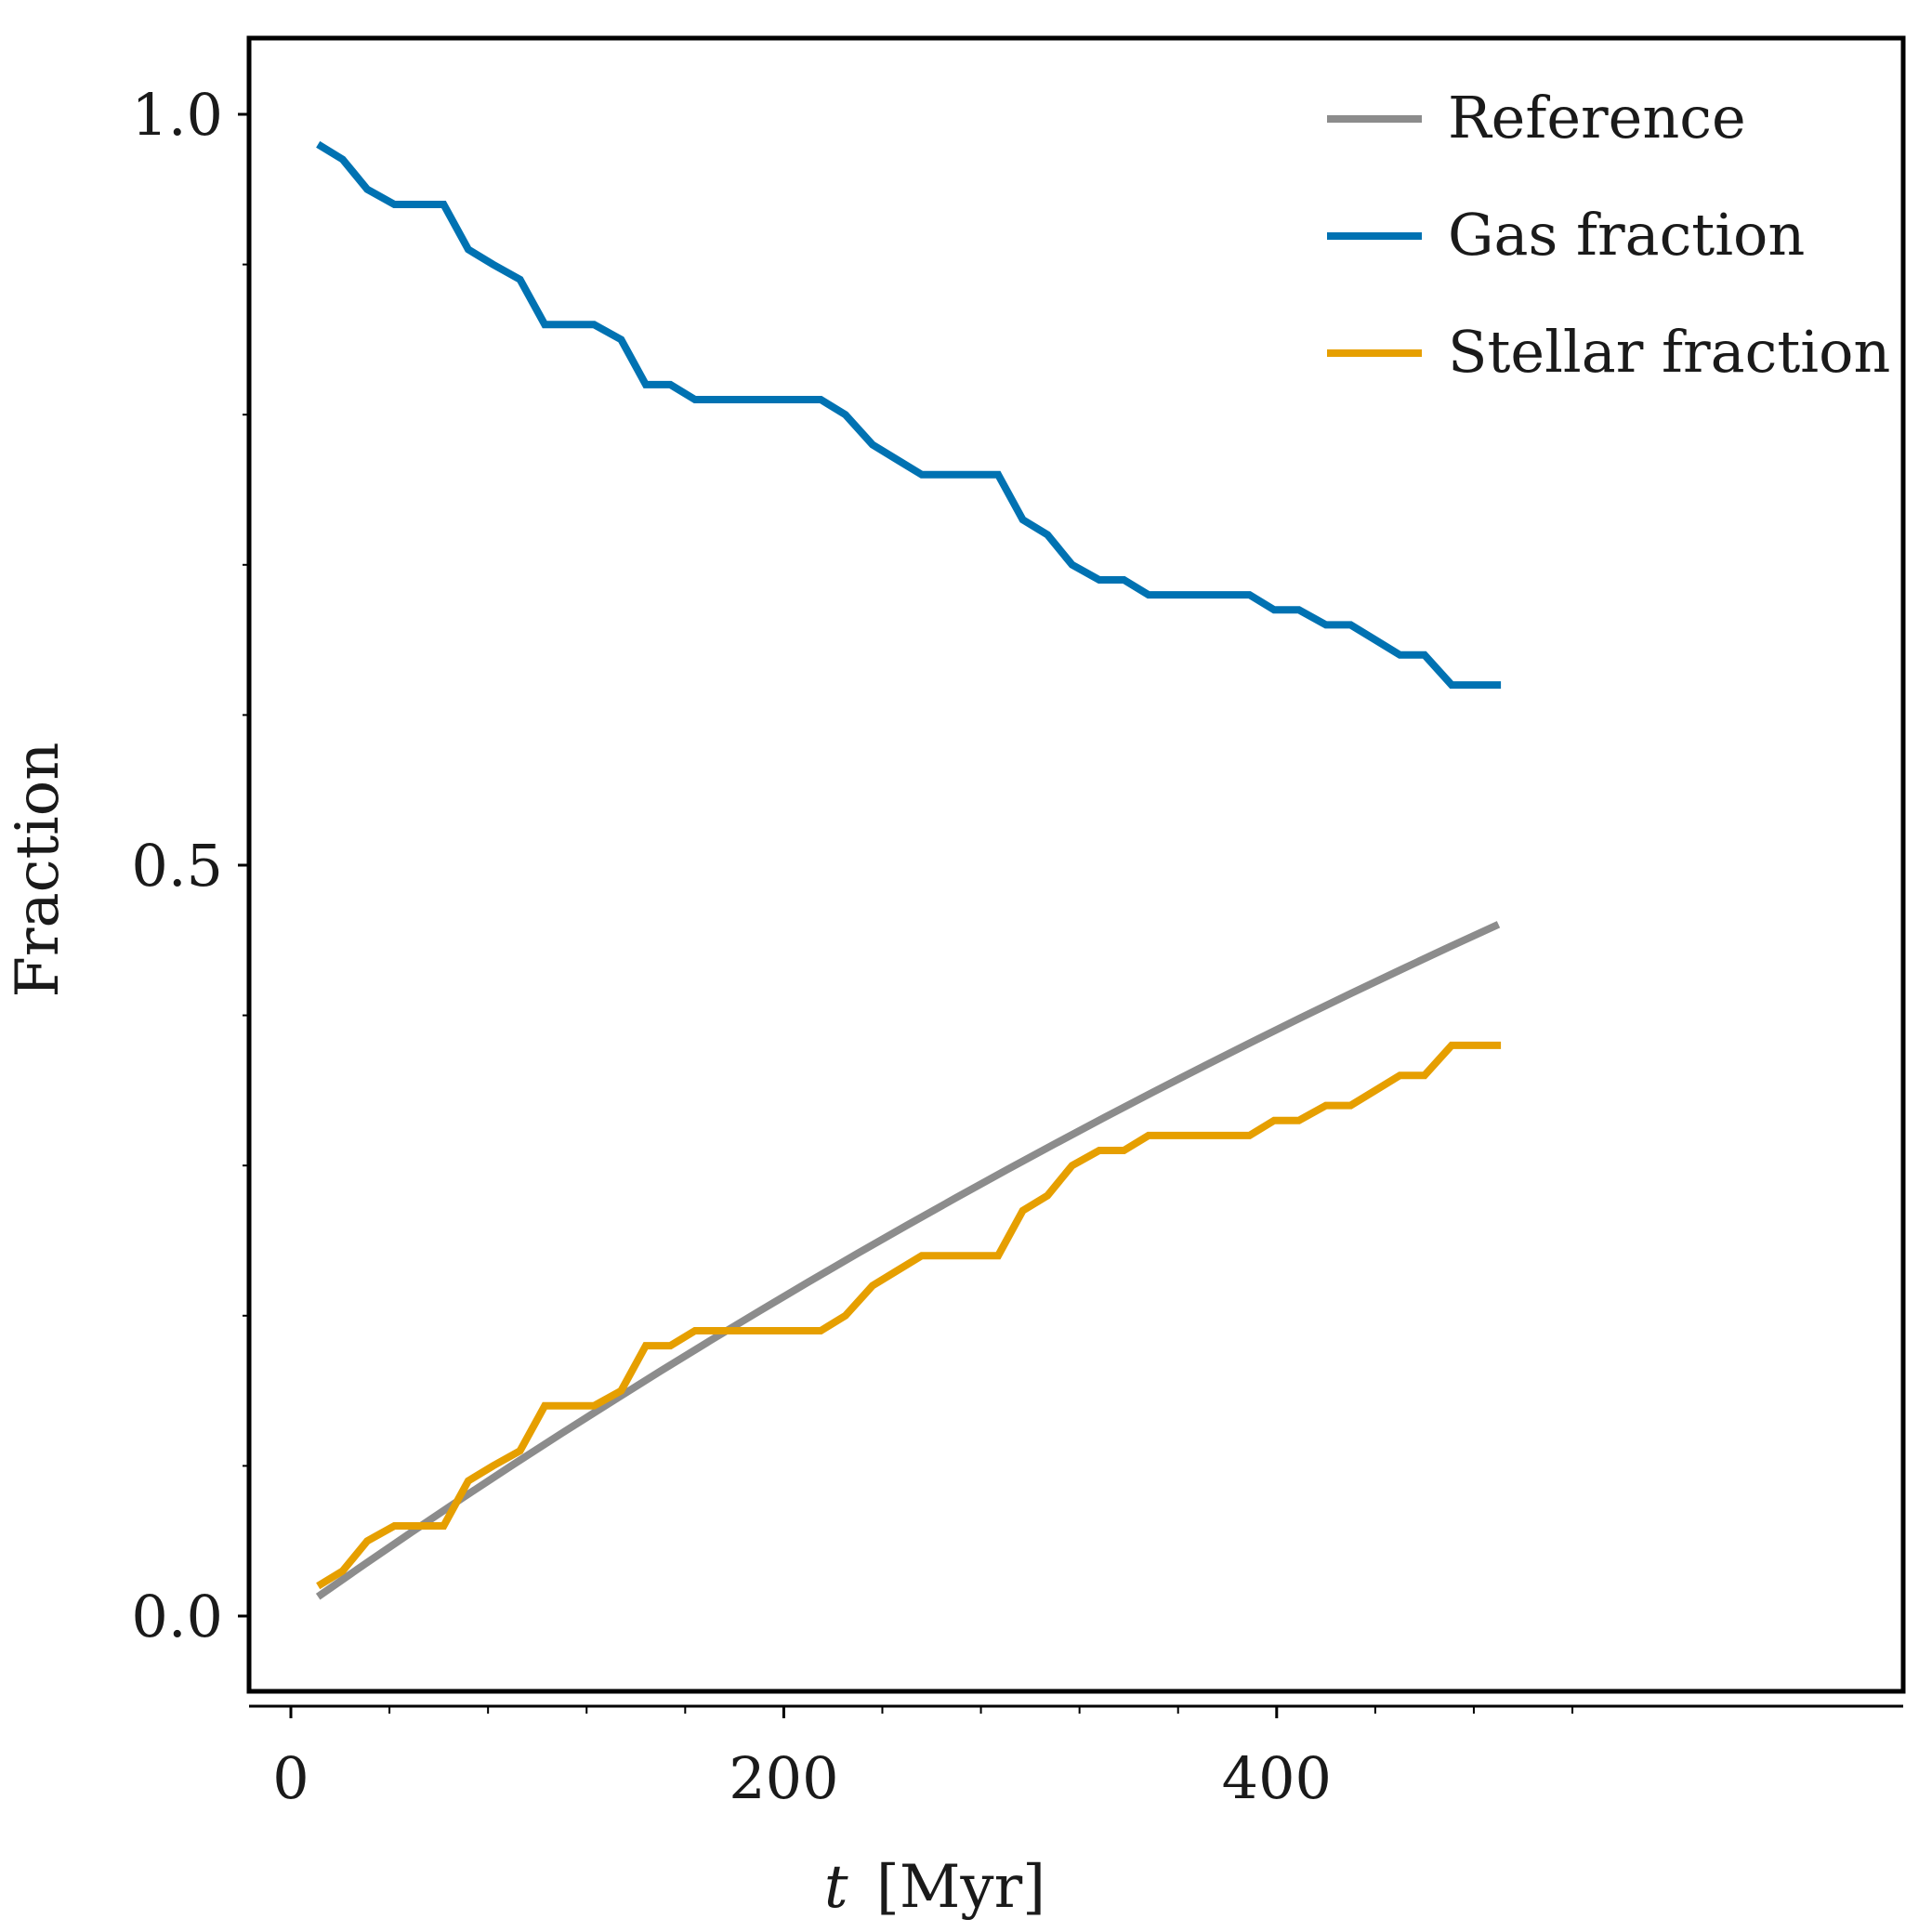 The width and height of the screenshot is (1932, 1932). Describe the element at coordinates (960, 1887) in the screenshot. I see `x-axis-label-unit: [Myr]` at that location.